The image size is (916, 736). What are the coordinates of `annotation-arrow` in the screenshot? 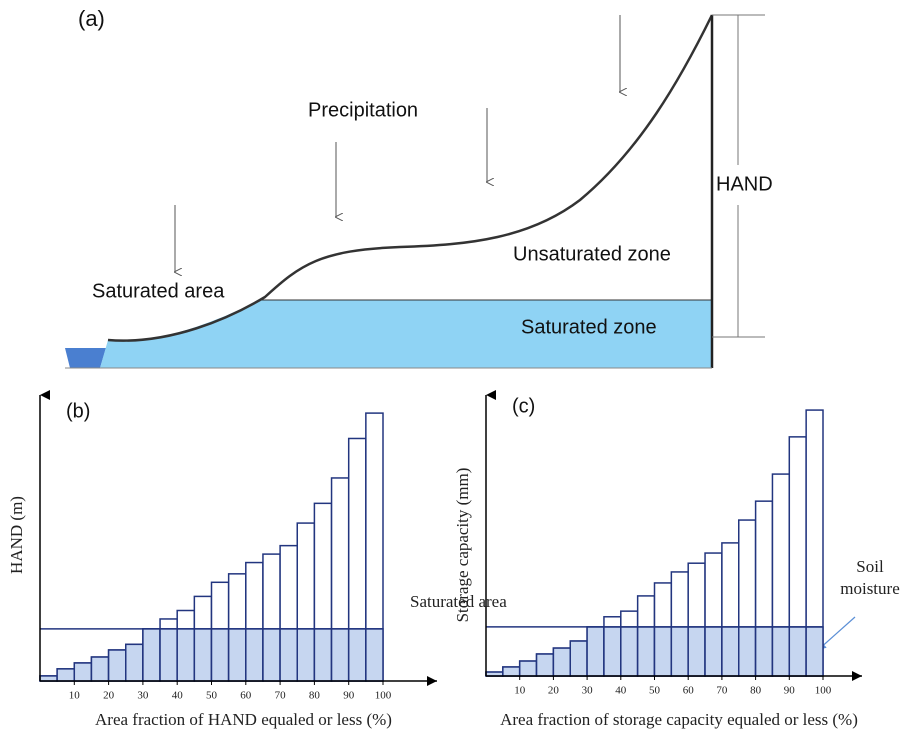 It's located at (836, 633).